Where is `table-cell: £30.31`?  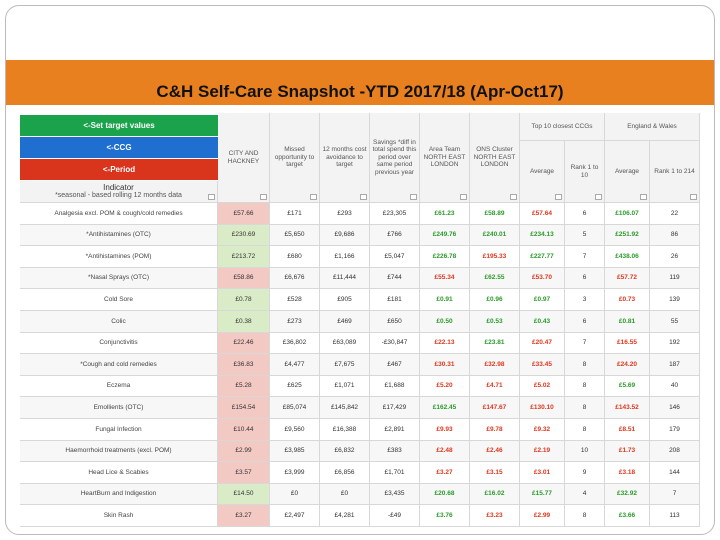 table-cell: £30.31 is located at coordinates (445, 365).